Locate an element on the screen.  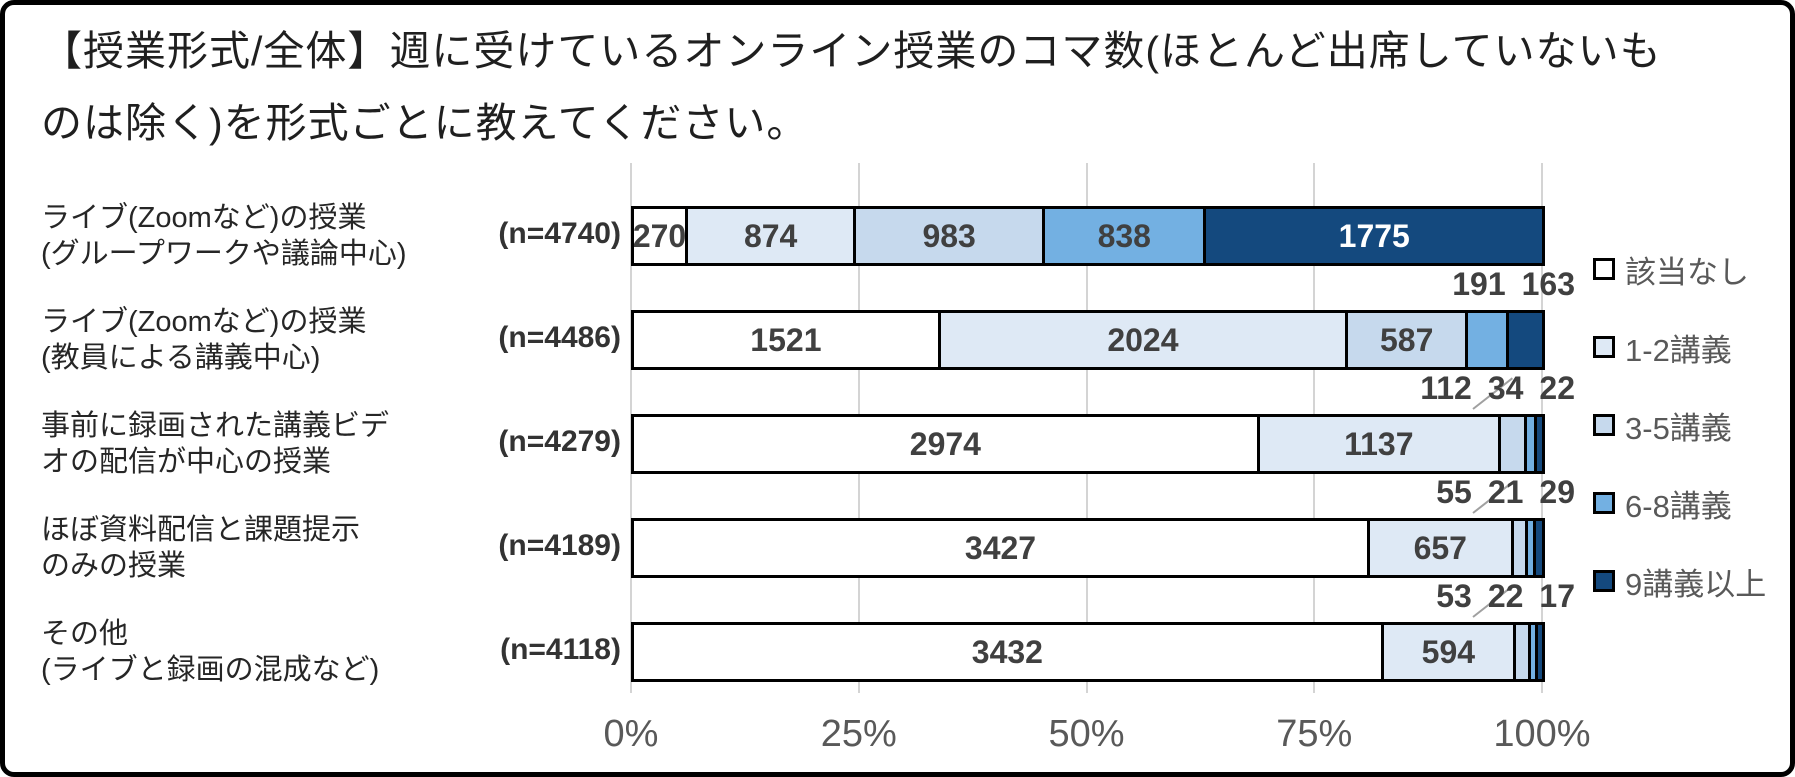
bar-segment-label: 1521 is located at coordinates (786, 339).